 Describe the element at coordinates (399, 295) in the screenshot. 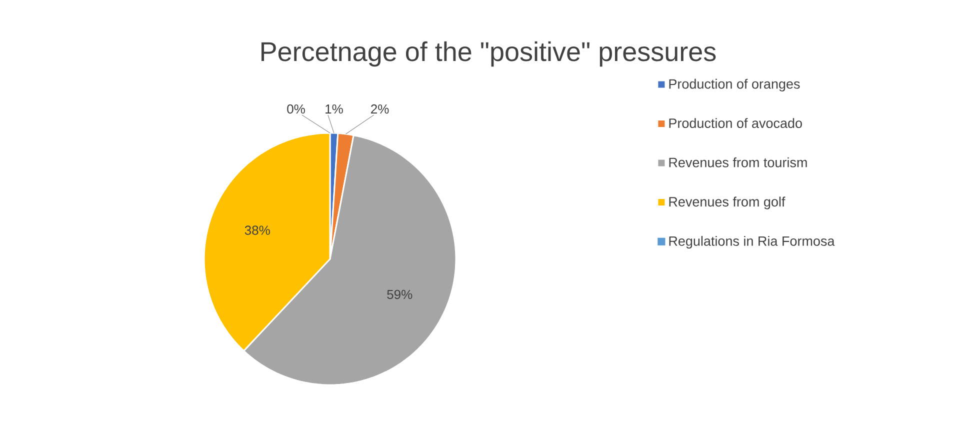

I see `data-label: 59%` at that location.